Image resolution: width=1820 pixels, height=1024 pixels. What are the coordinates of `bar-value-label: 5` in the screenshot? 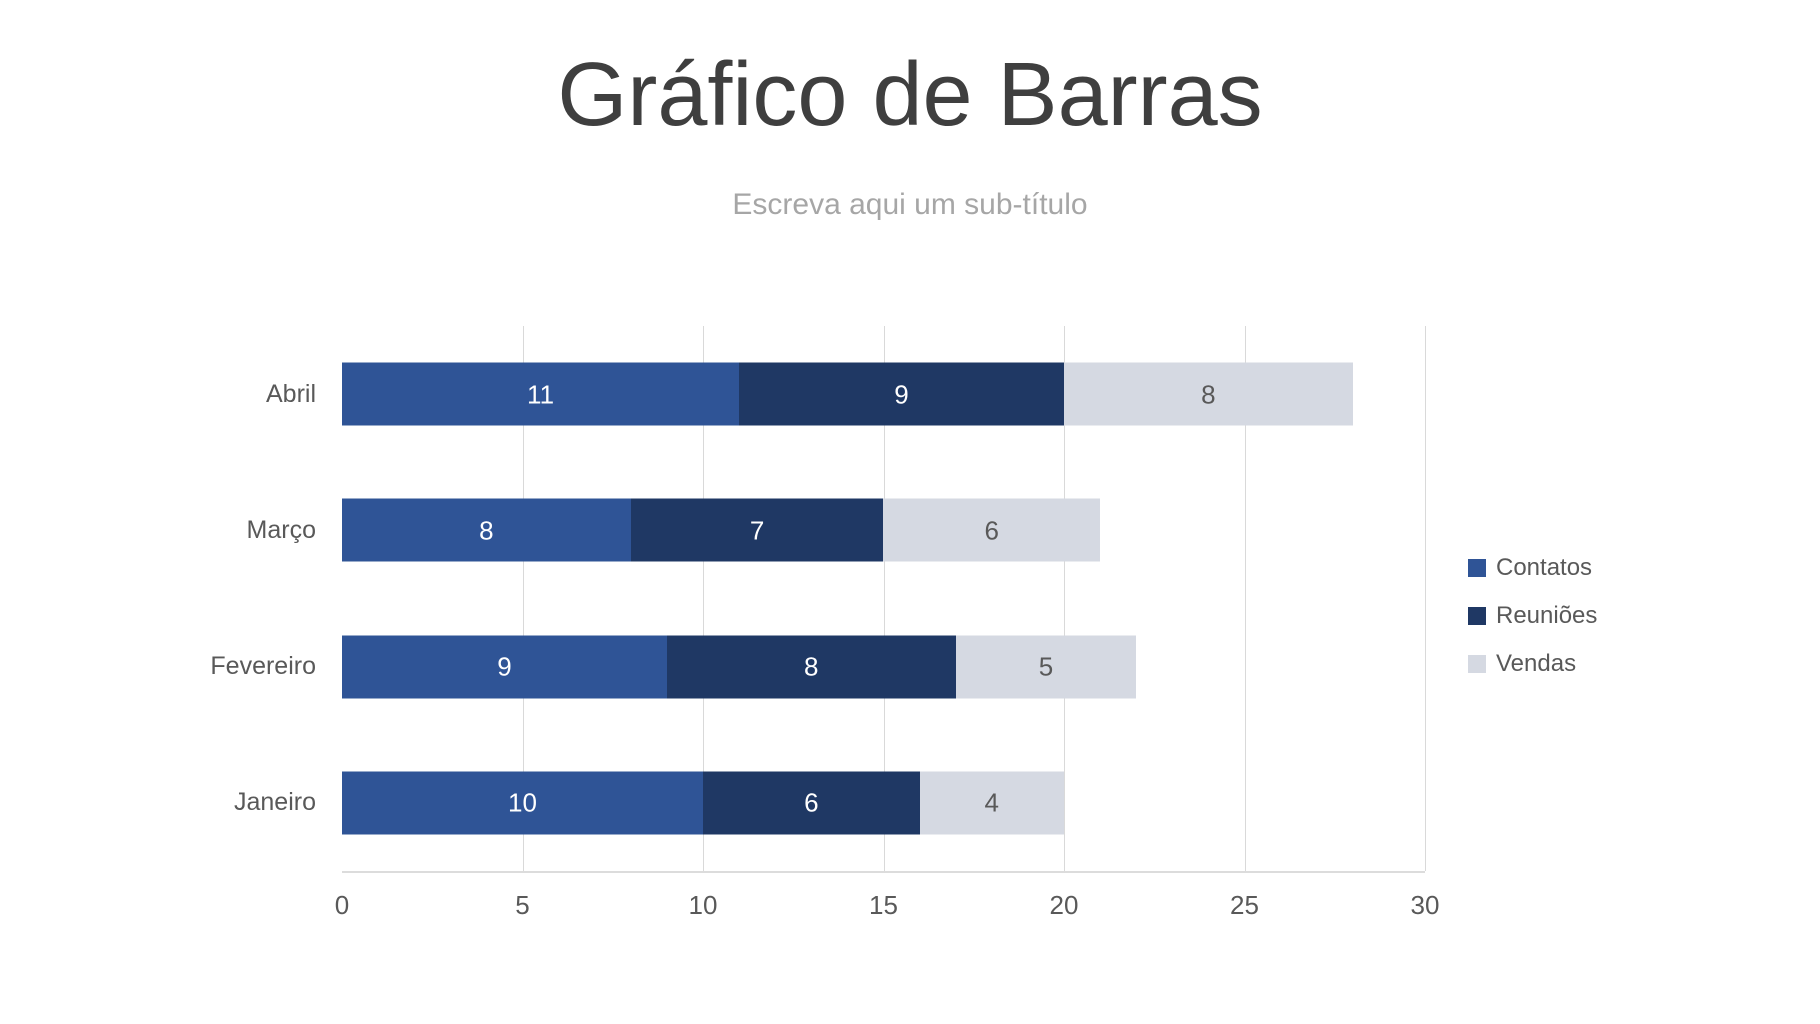 It's located at (1046, 666).